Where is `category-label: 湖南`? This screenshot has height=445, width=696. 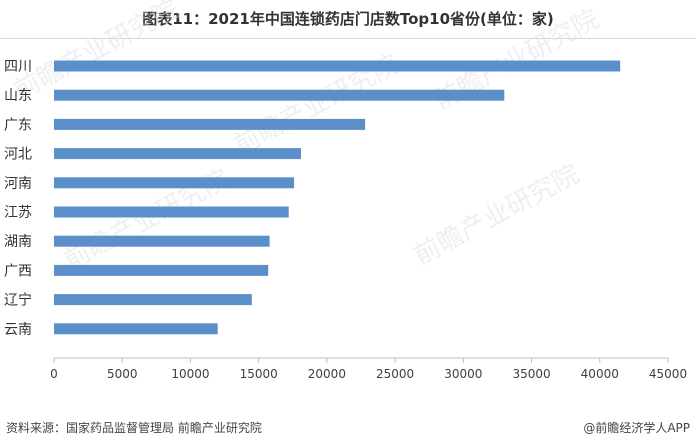
category-label: 湖南 is located at coordinates (18, 242).